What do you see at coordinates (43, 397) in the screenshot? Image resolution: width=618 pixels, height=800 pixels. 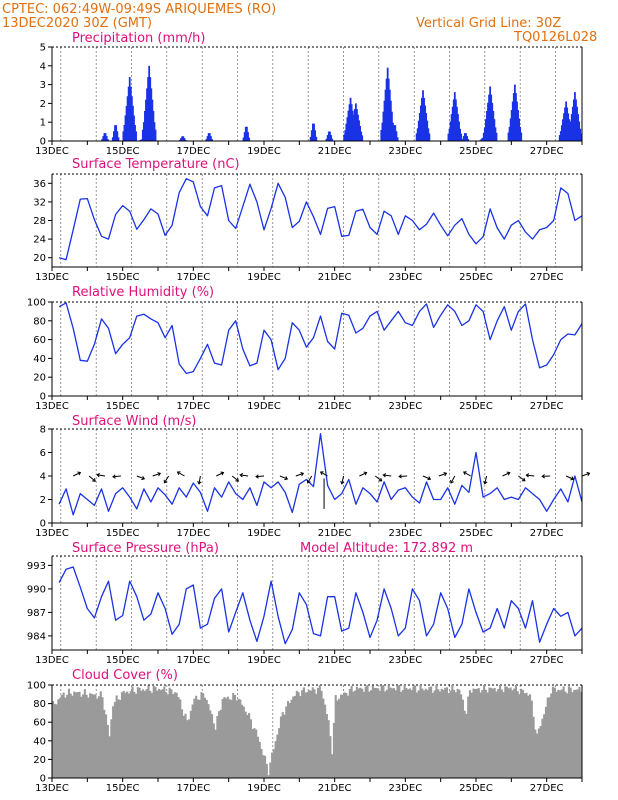 I see `y-tick-label: 0` at bounding box center [43, 397].